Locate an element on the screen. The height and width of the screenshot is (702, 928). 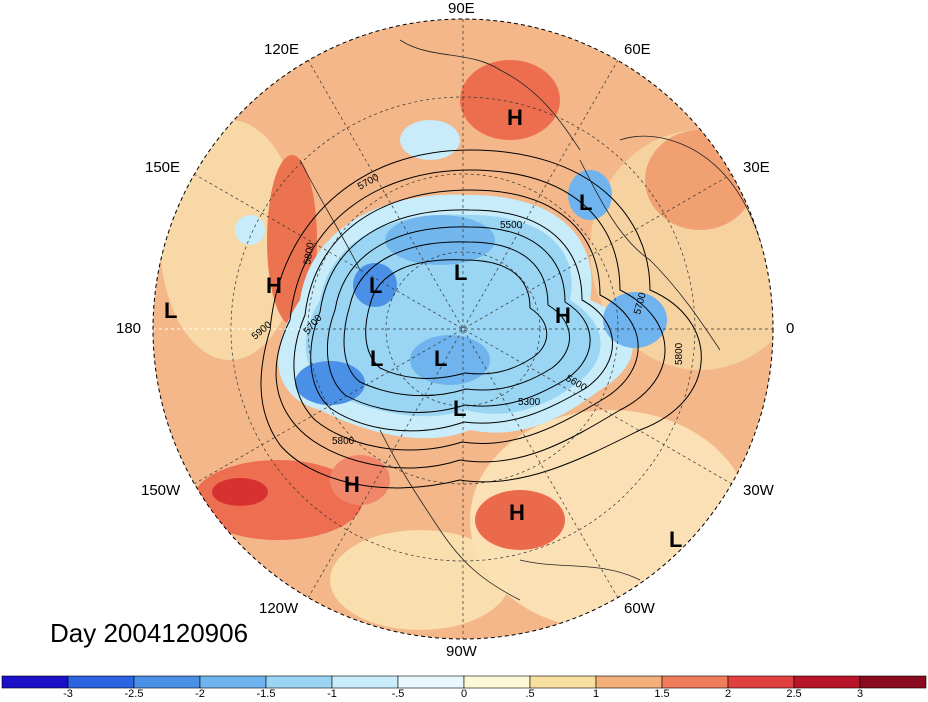
lon-label-150w: 150W is located at coordinates (161, 490).